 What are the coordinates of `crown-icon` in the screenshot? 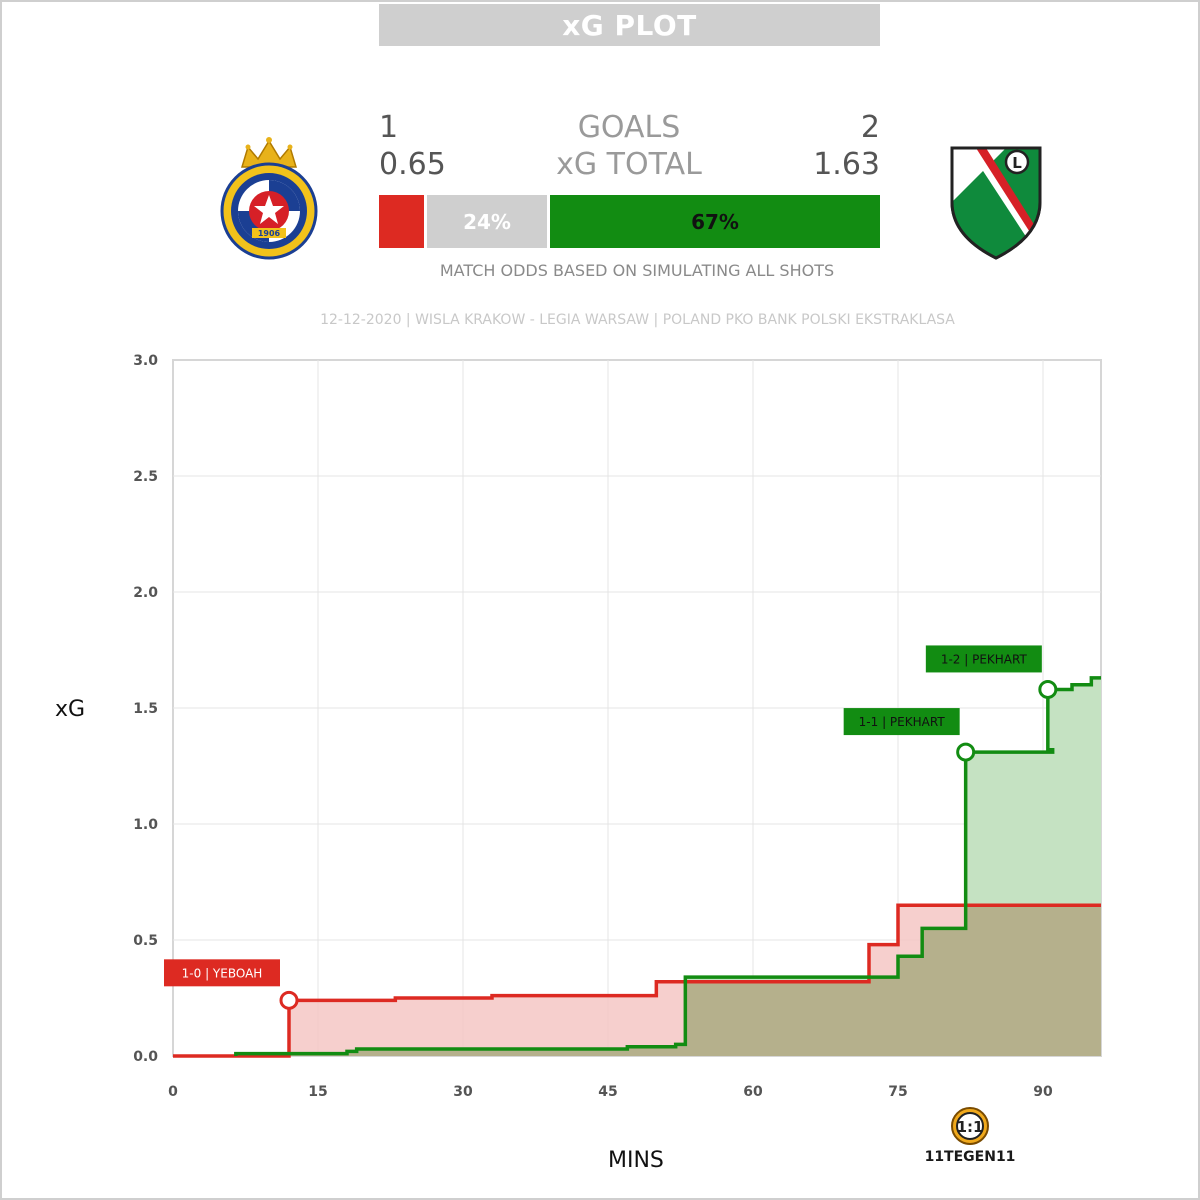 It's located at (269, 152).